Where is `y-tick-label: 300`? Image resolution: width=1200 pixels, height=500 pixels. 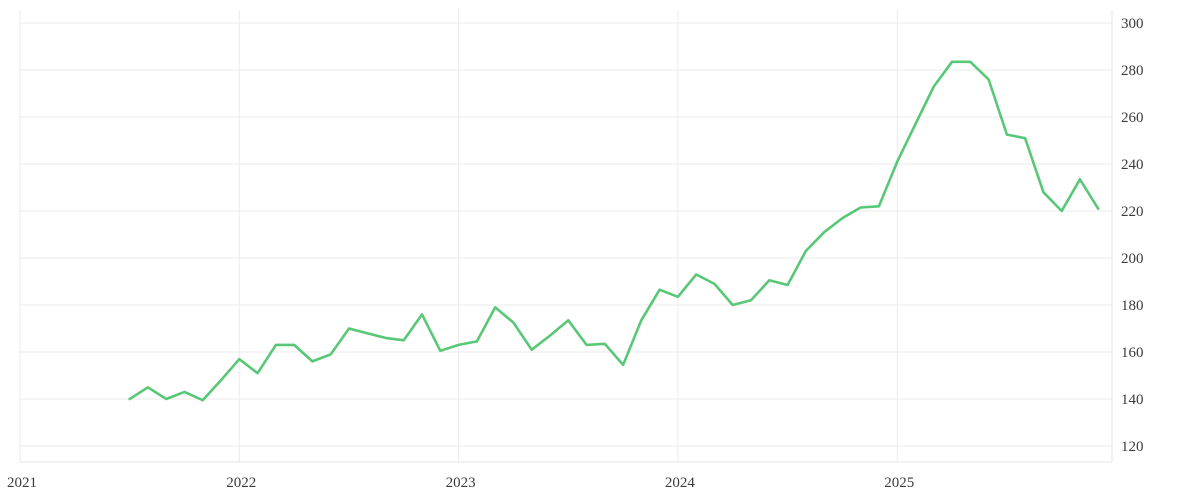
y-tick-label: 300 is located at coordinates (1132, 24).